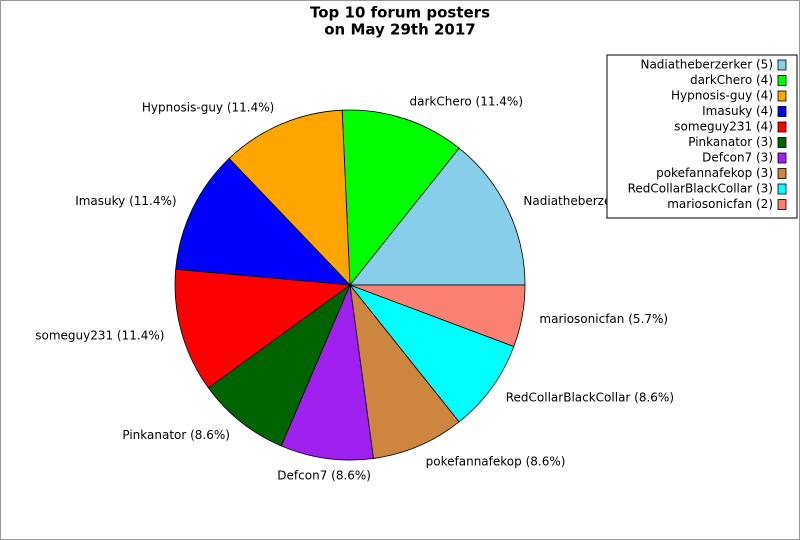  I want to click on legend-label: Imasuky (4), so click(737, 111).